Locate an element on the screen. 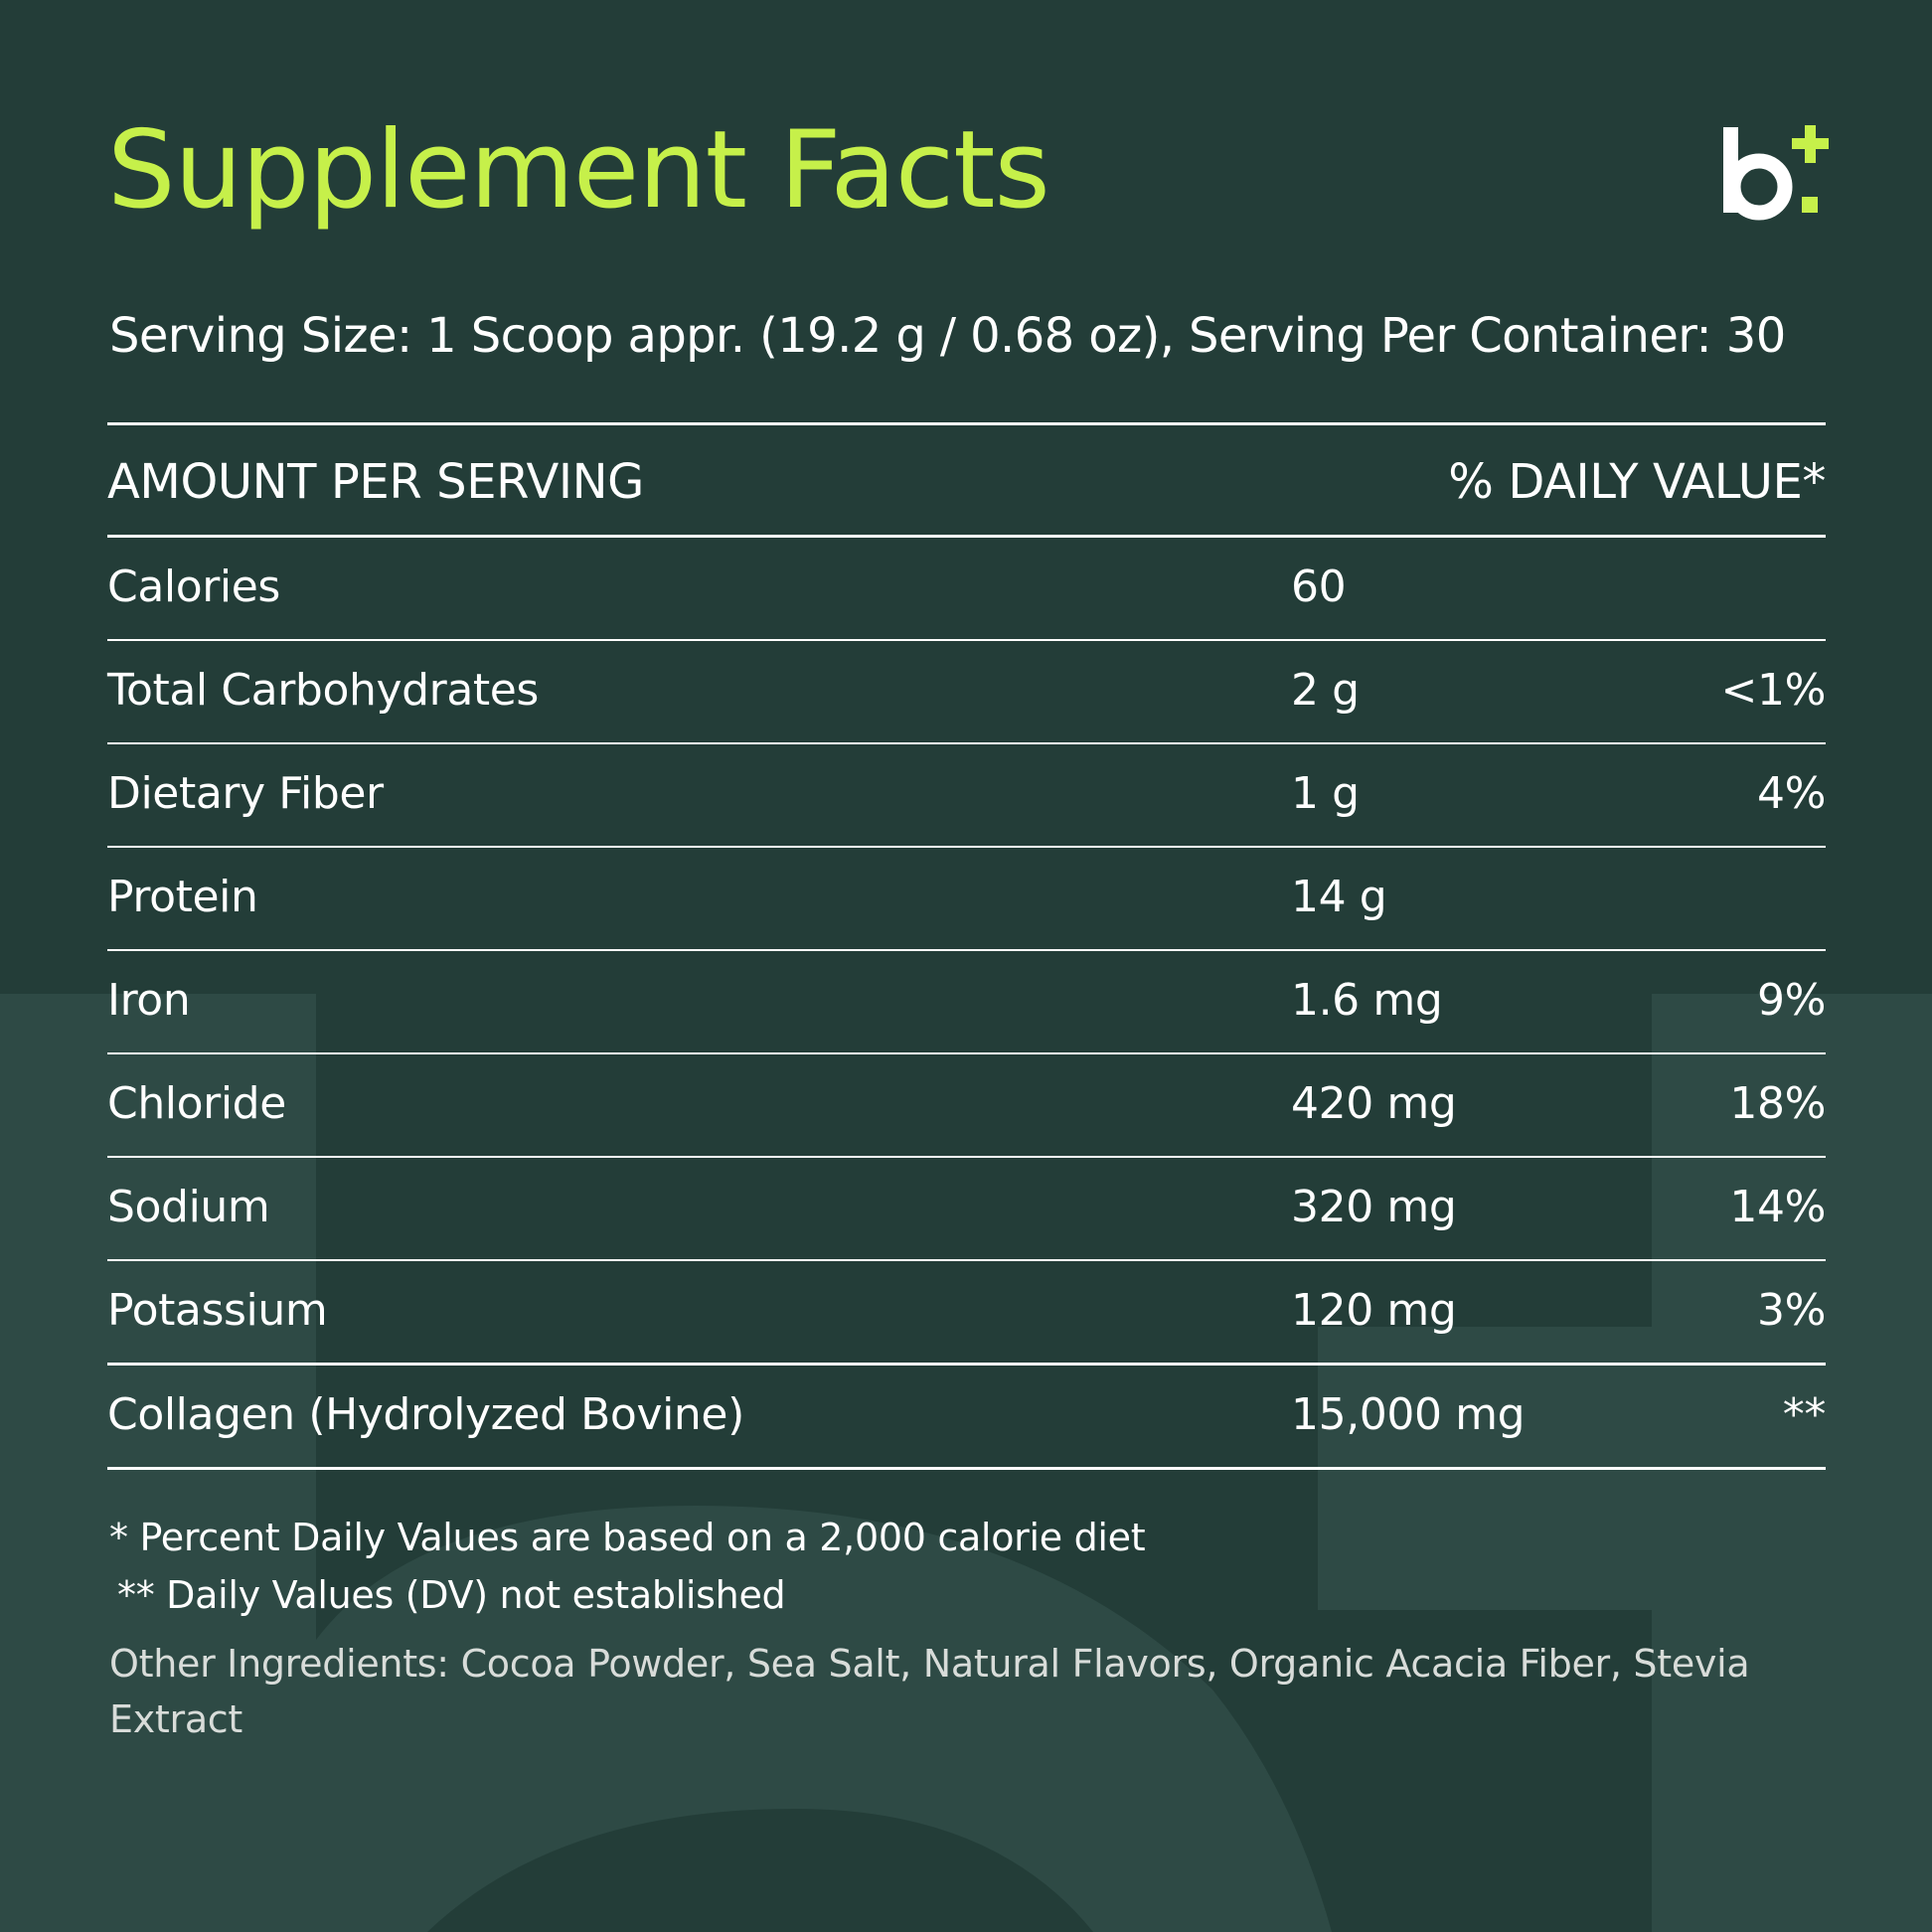 The height and width of the screenshot is (1932, 1932). table-header: AMOUNT PER SERVING % DAILY VALUE* is located at coordinates (966, 480).